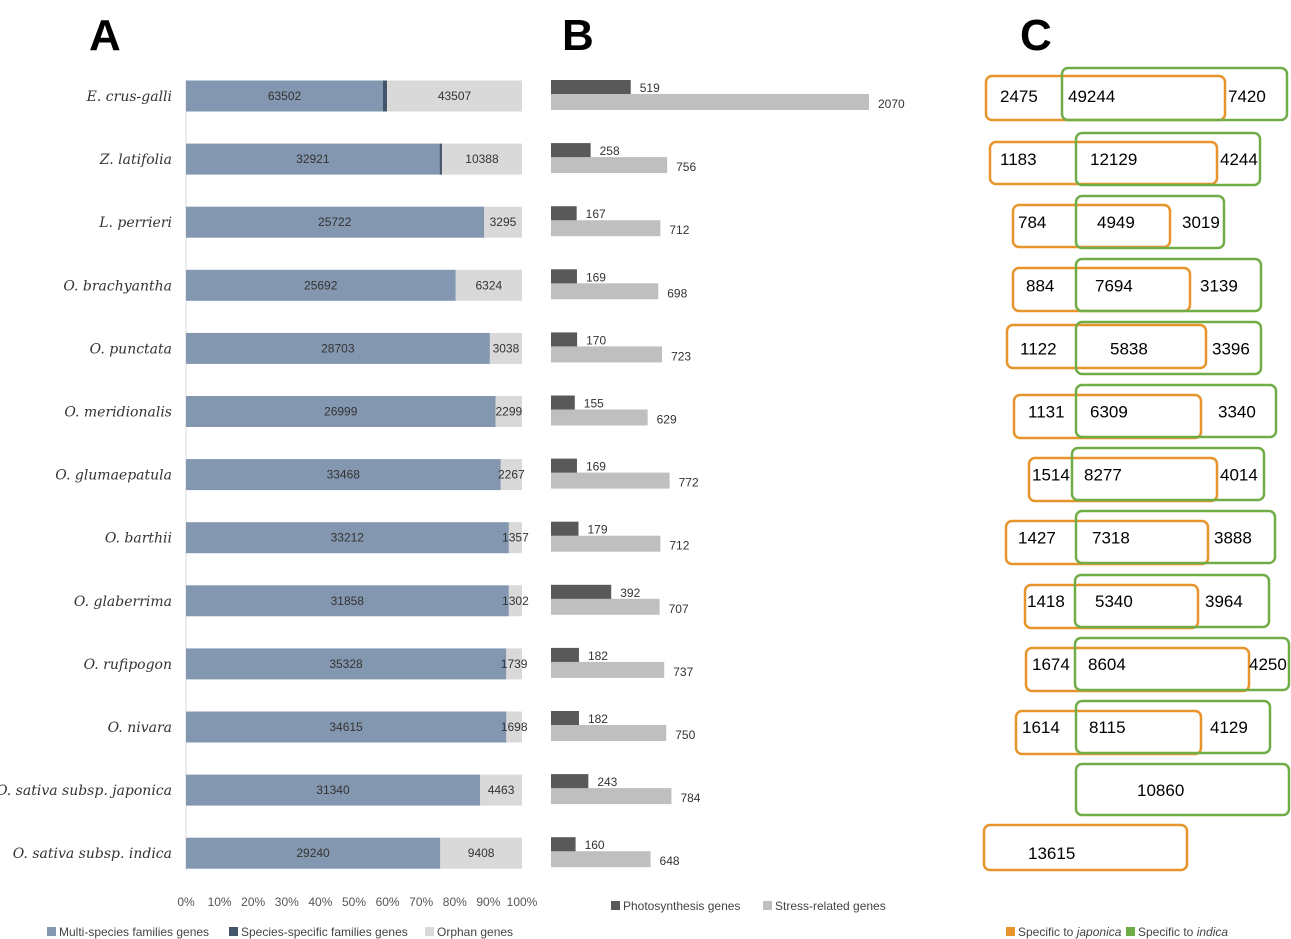 The image size is (1291, 939). I want to click on bar-a-orphan-genes-o-brachyantha, so click(488, 285).